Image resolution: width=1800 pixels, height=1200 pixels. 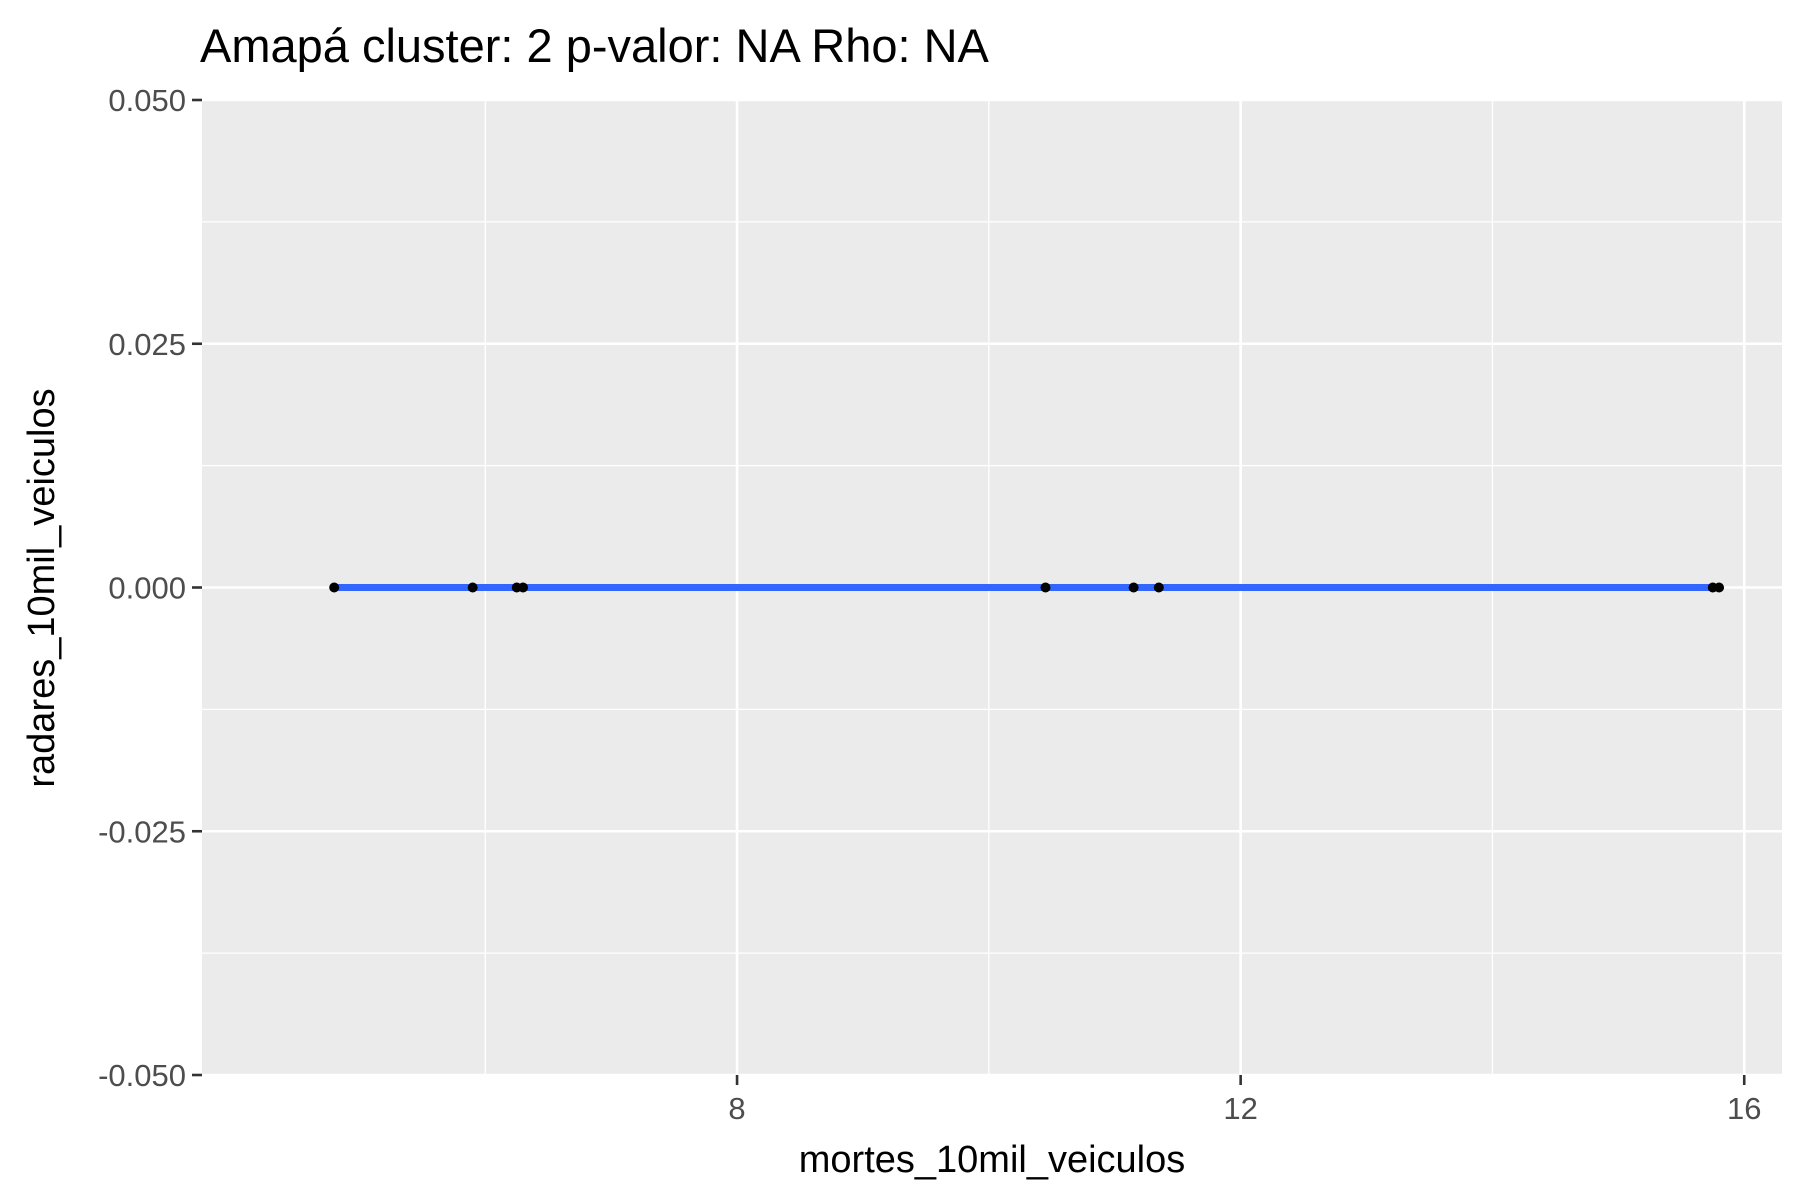 What do you see at coordinates (142, 1075) in the screenshot?
I see `y-tick-label: -0.050` at bounding box center [142, 1075].